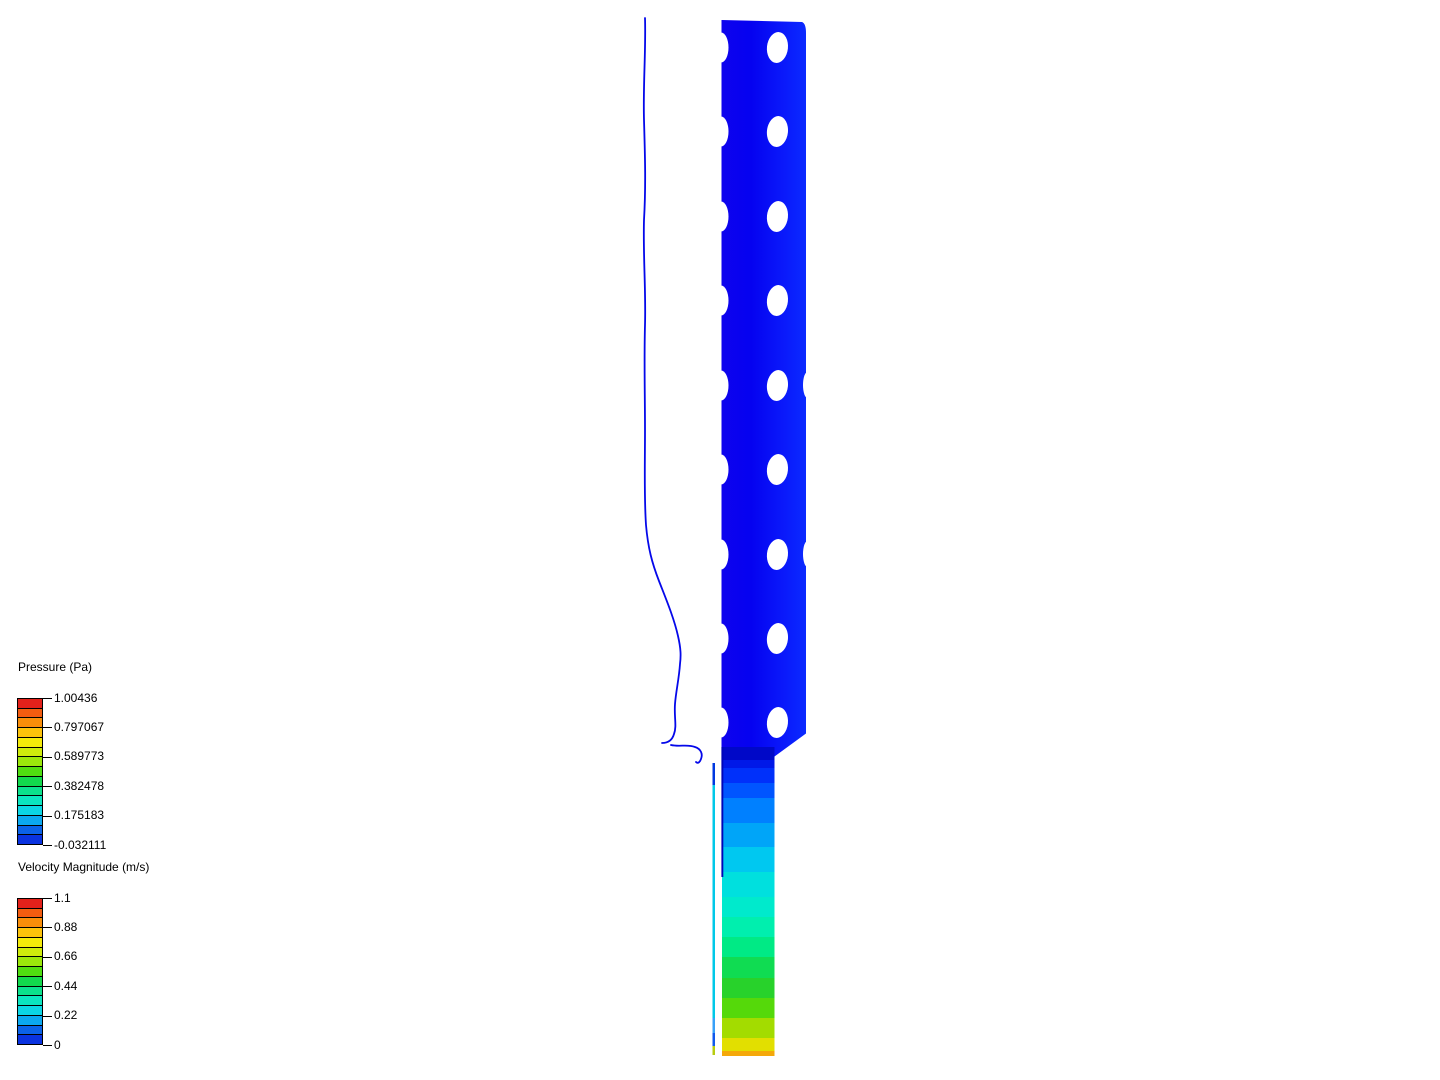 The height and width of the screenshot is (1080, 1440). I want to click on velocity-legend-title: Velocity Magnitude (m/s), so click(84, 867).